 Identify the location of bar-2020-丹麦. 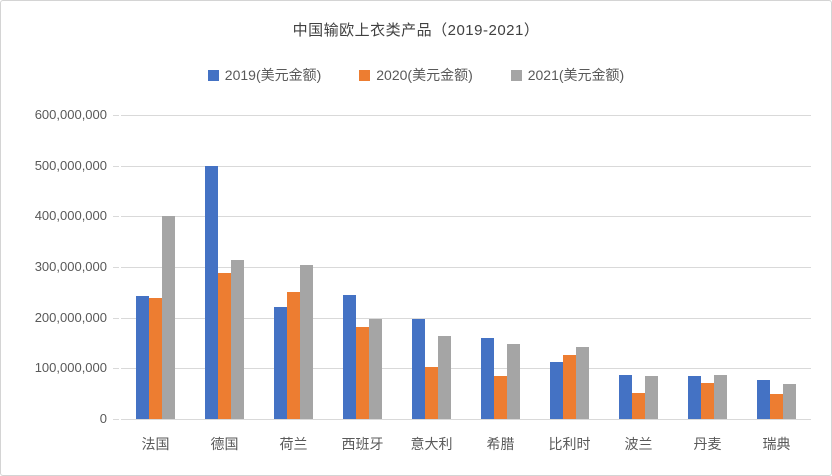
(707, 400).